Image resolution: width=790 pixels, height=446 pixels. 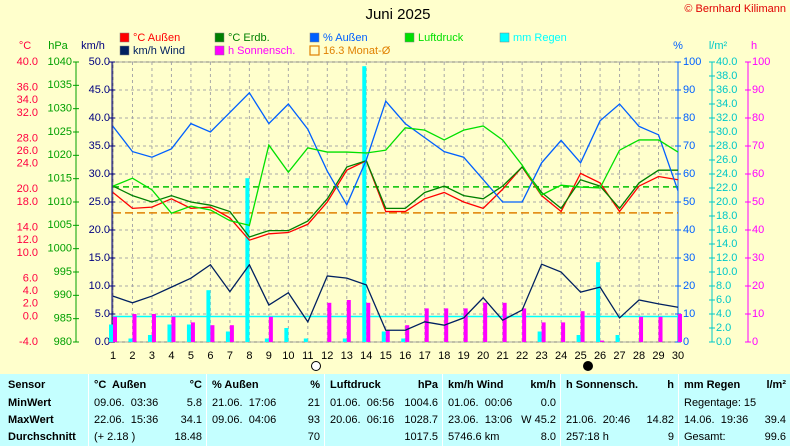 I want to click on row-label: MaxWert, so click(x=31, y=420).